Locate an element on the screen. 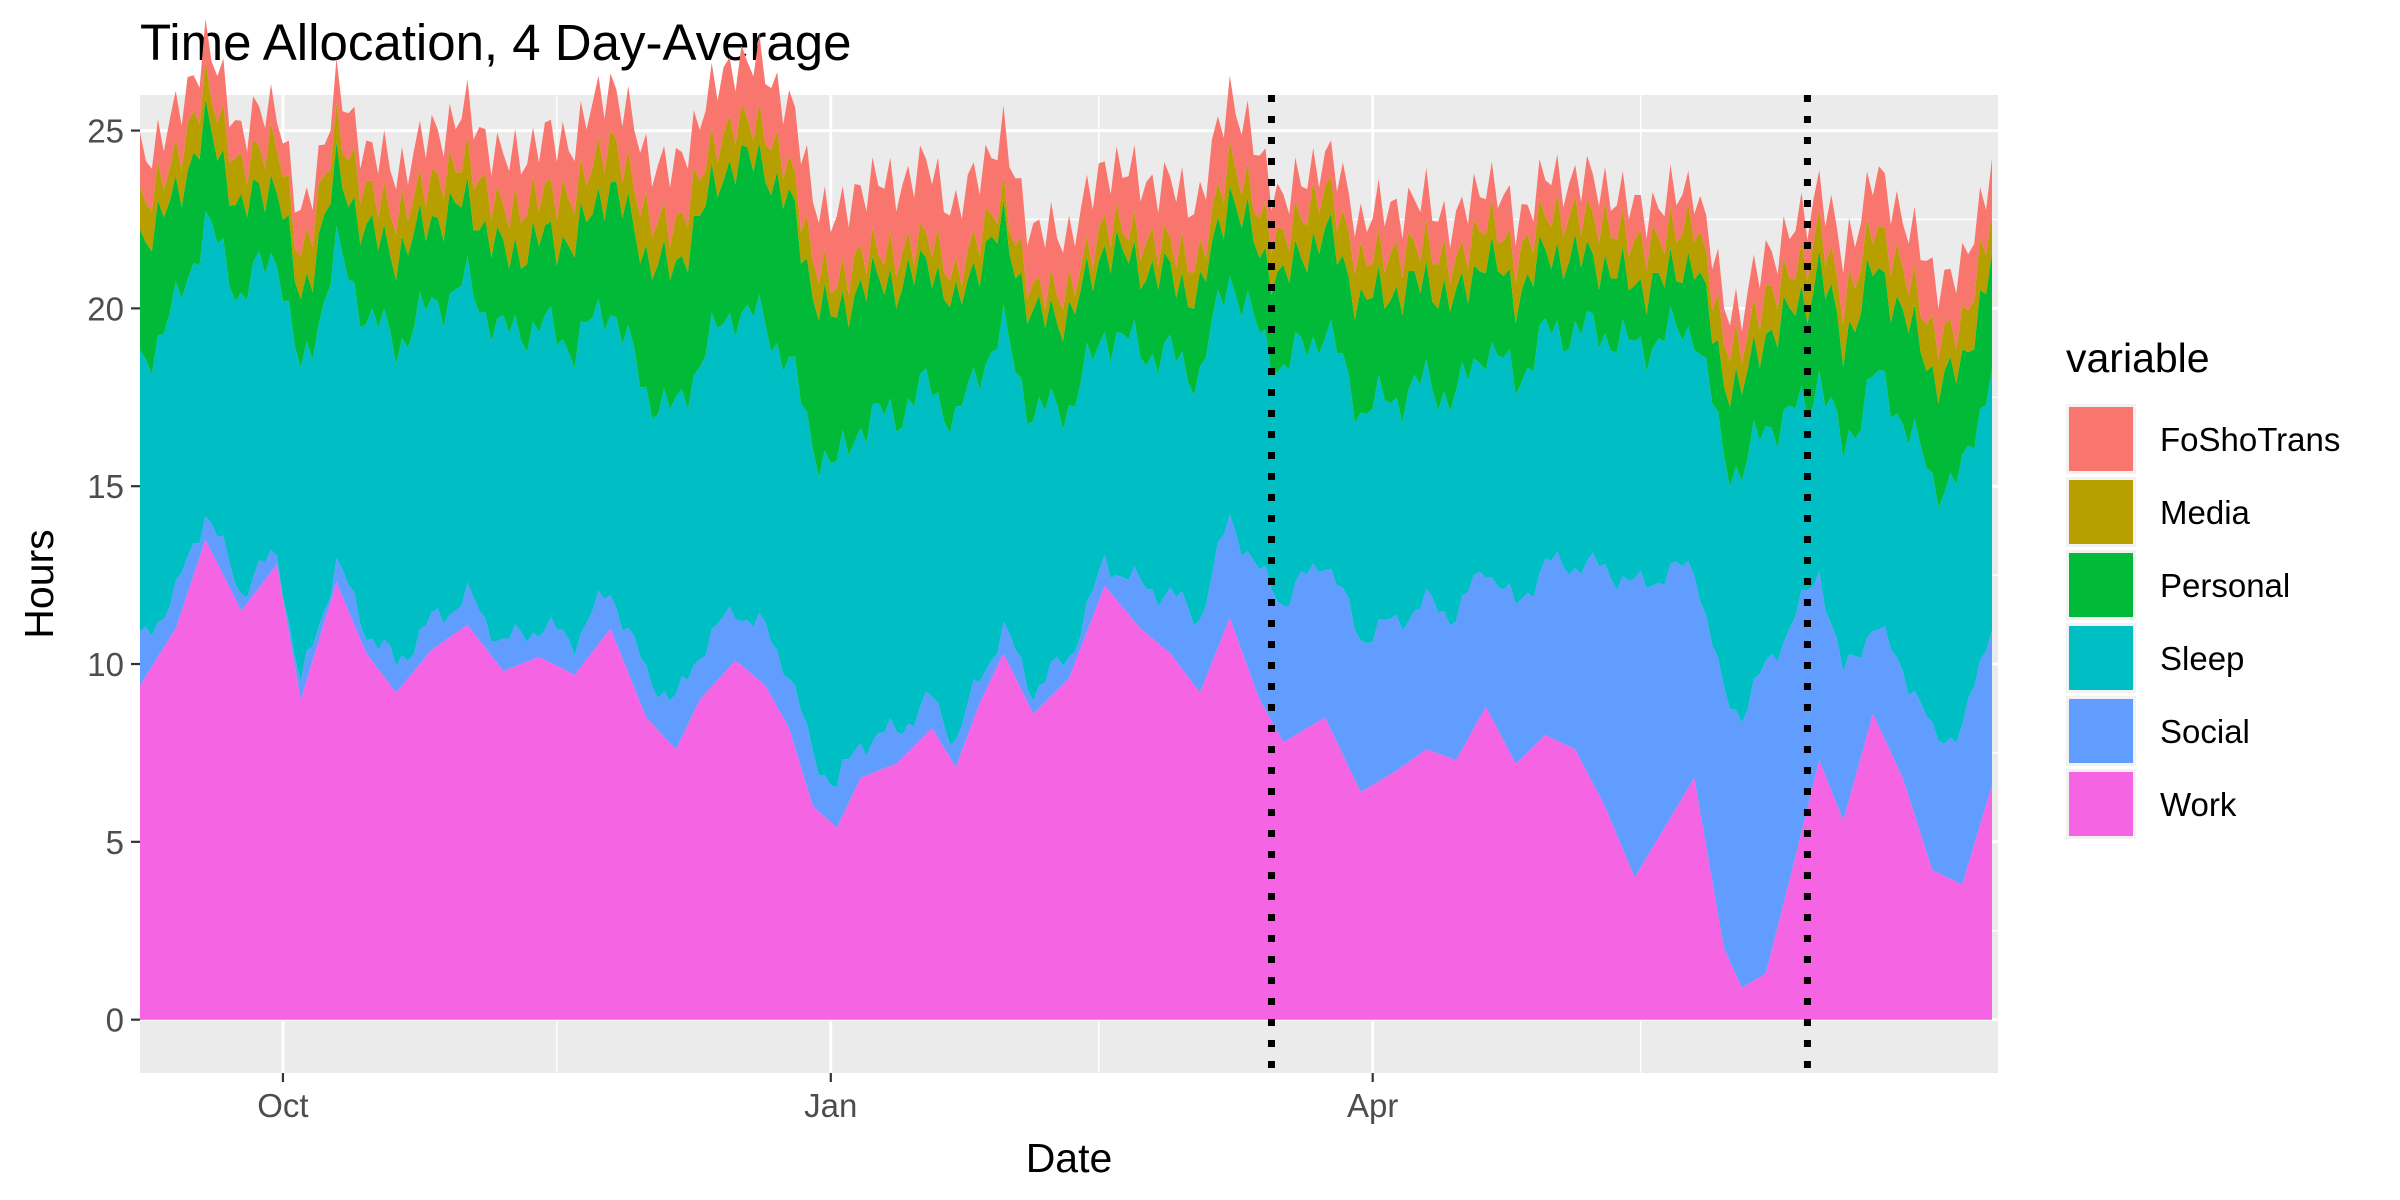 This screenshot has height=1200, width=2400. legend-key-sleep is located at coordinates (2101, 658).